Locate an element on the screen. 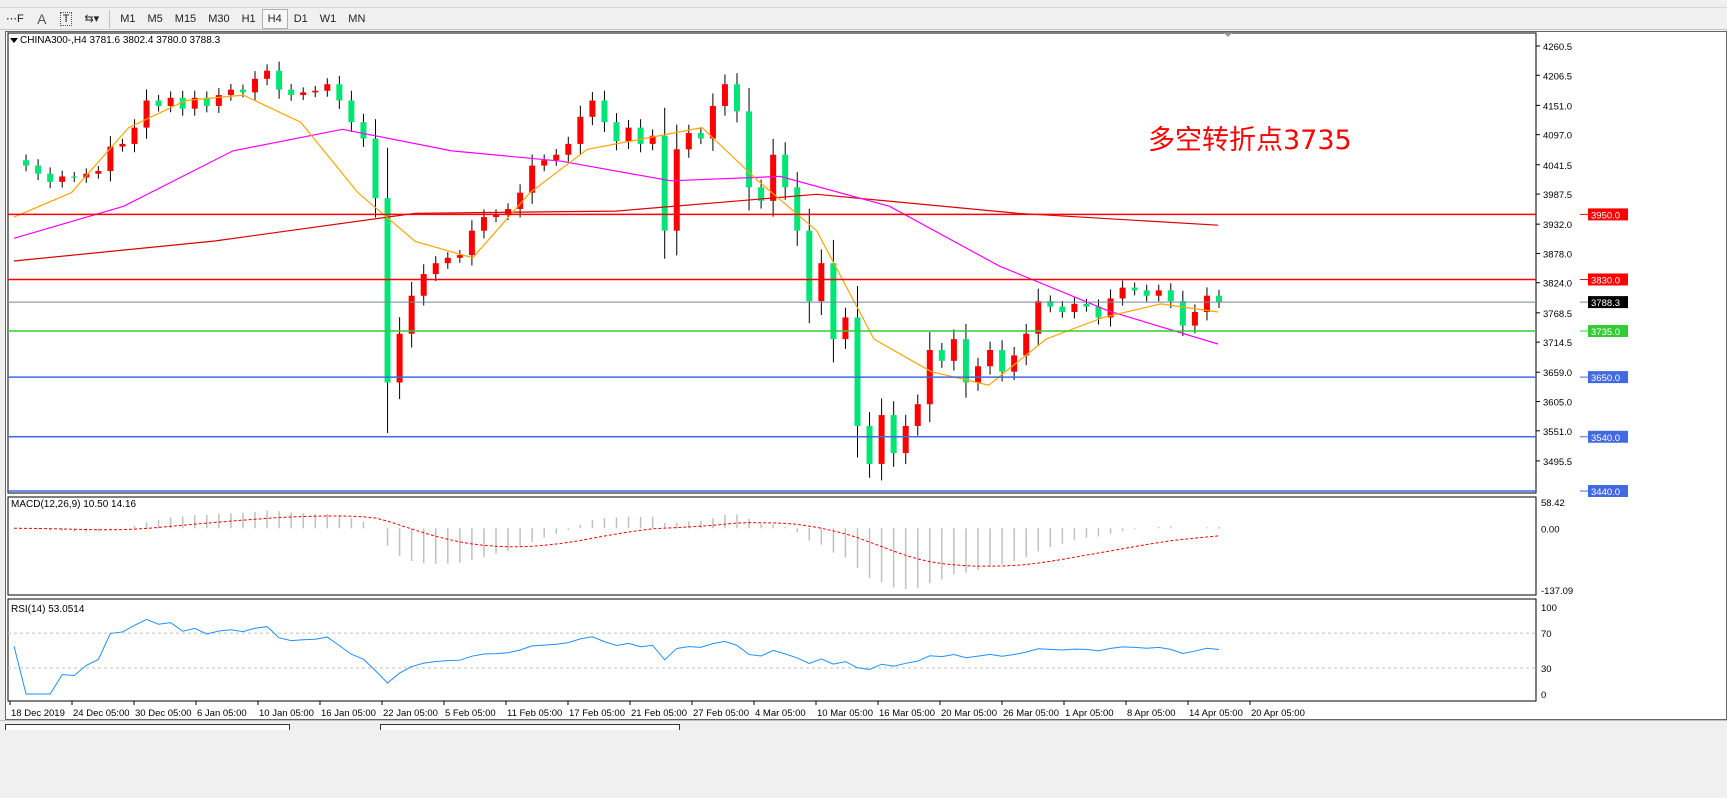 This screenshot has height=798, width=1727. timeframe-m1: M1 is located at coordinates (128, 18).